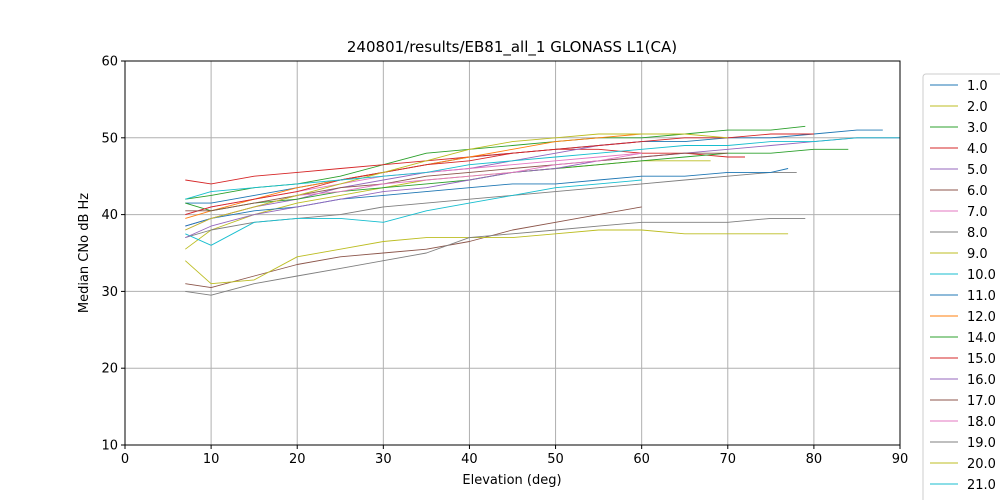 Image resolution: width=1000 pixels, height=504 pixels. Describe the element at coordinates (981, 317) in the screenshot. I see `legend-label: 12.0` at that location.